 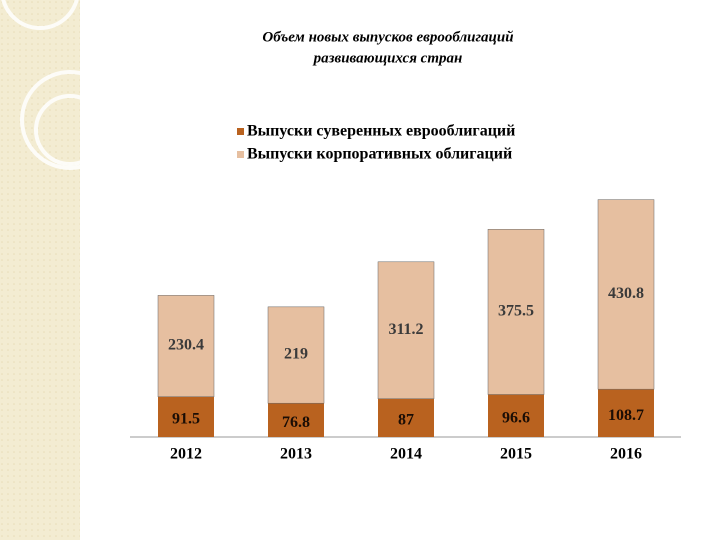 What do you see at coordinates (516, 454) in the screenshot?
I see `x-tick-label: 2015` at bounding box center [516, 454].